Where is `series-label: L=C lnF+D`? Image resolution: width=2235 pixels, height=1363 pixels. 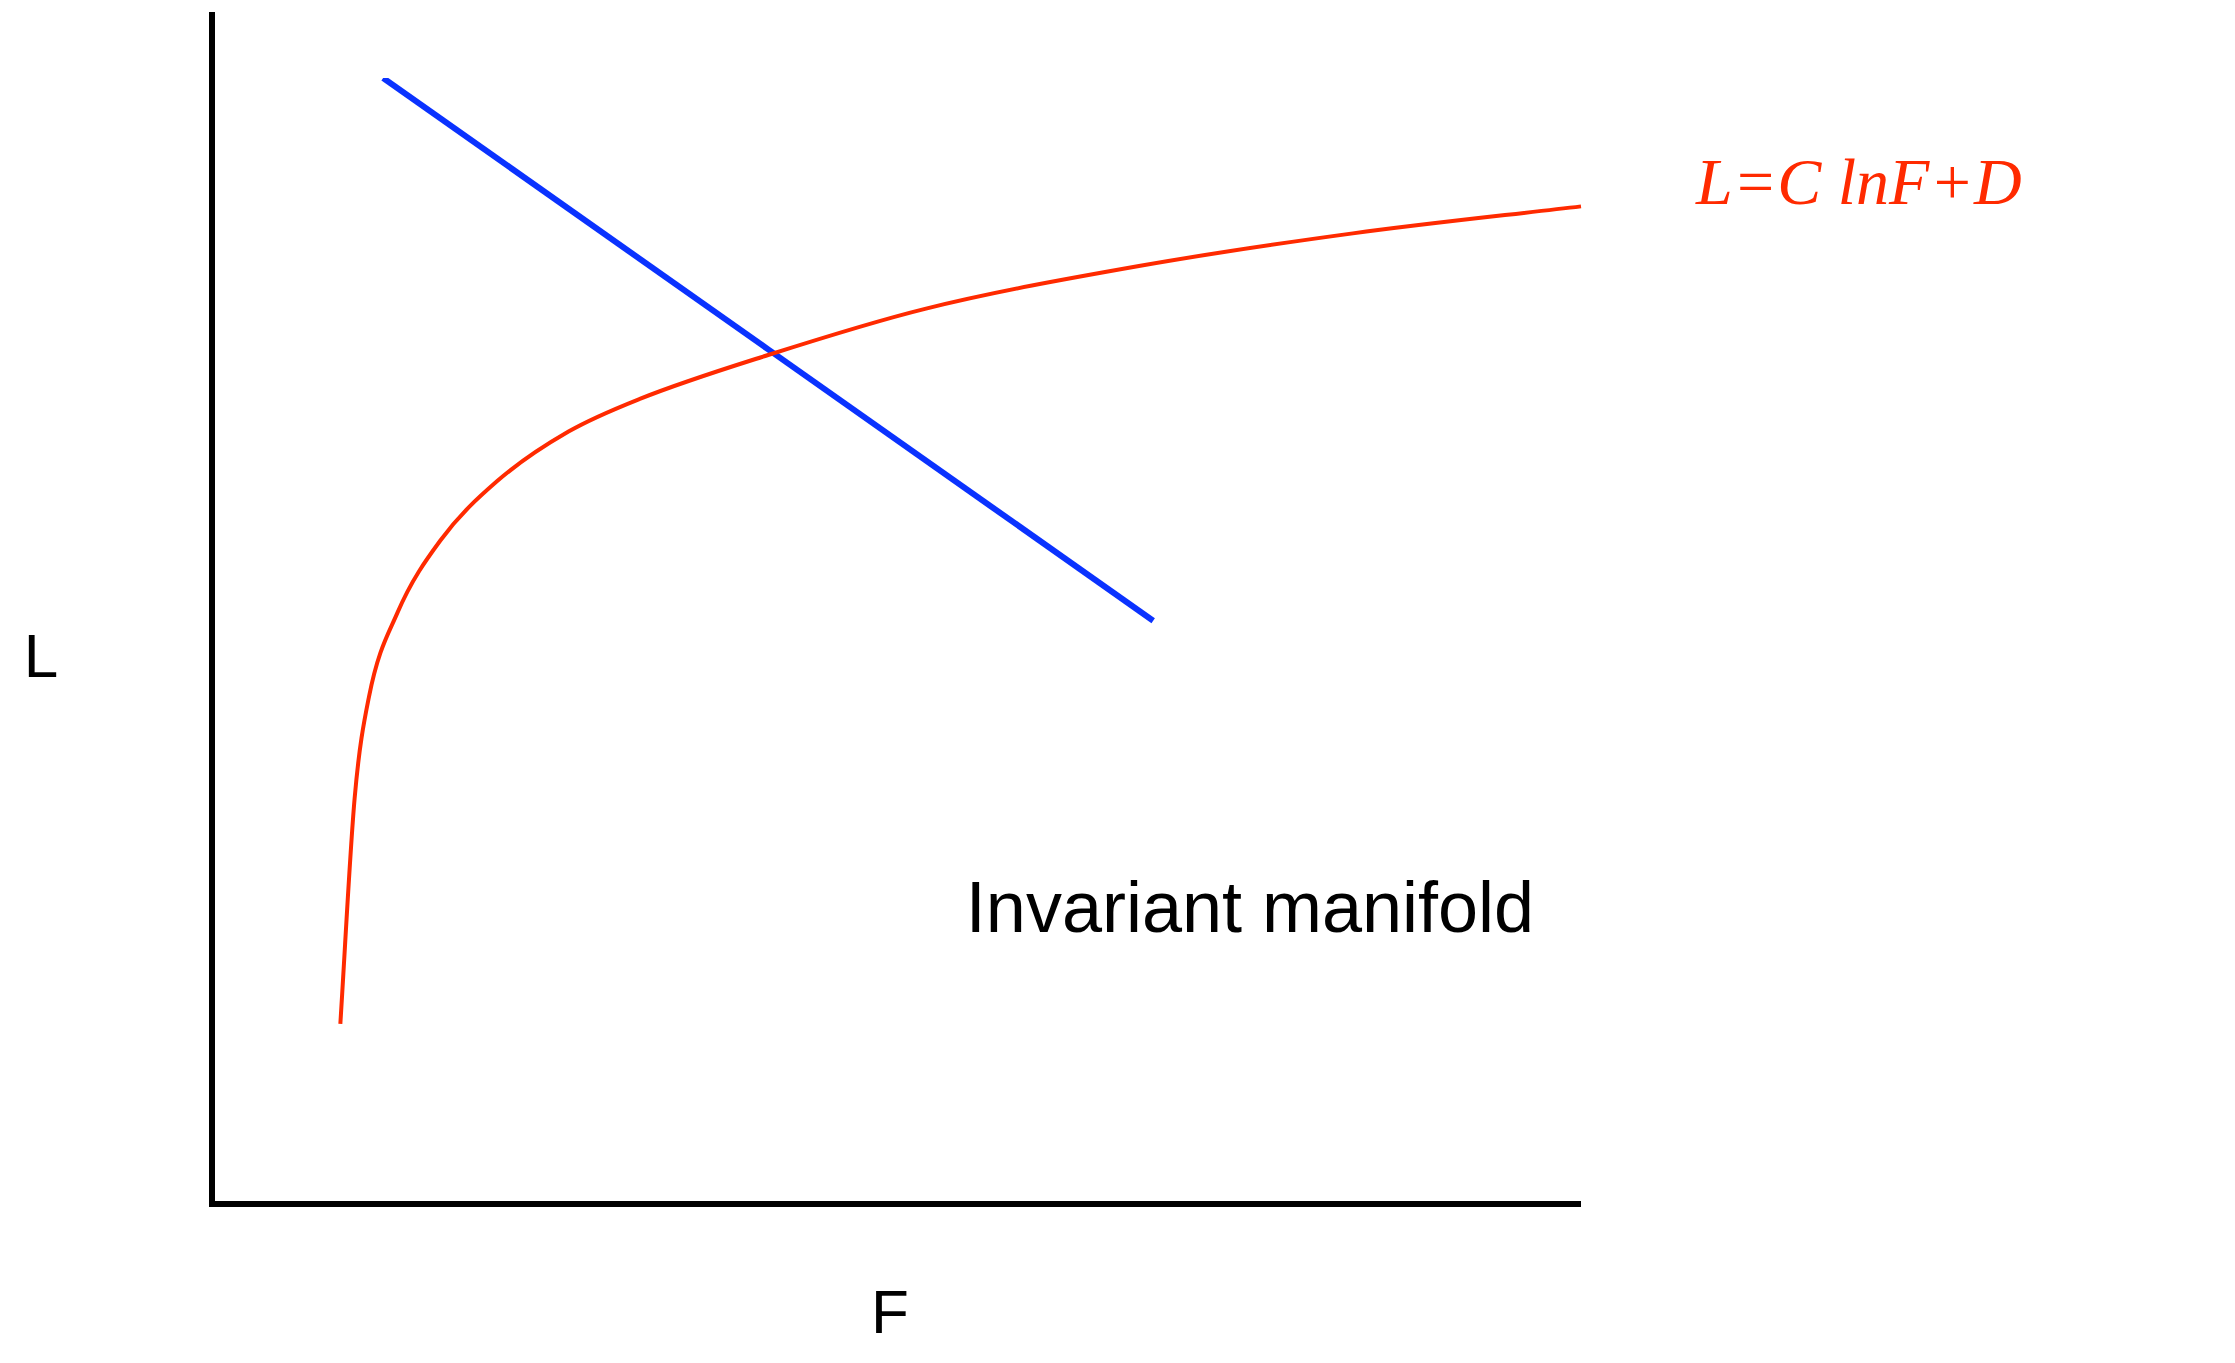 series-label: L=C lnF+D is located at coordinates (1858, 181).